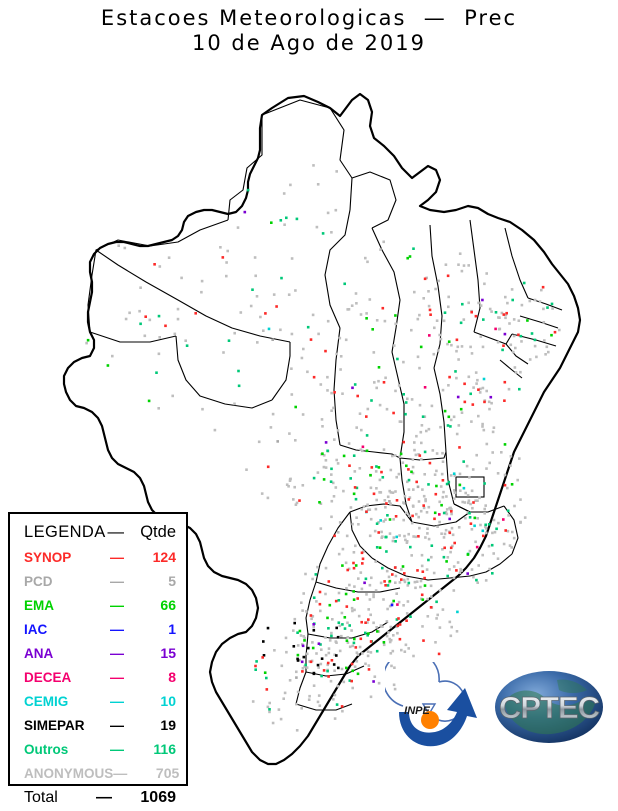  What do you see at coordinates (172, 629) in the screenshot?
I see `legend-qty: 1` at bounding box center [172, 629].